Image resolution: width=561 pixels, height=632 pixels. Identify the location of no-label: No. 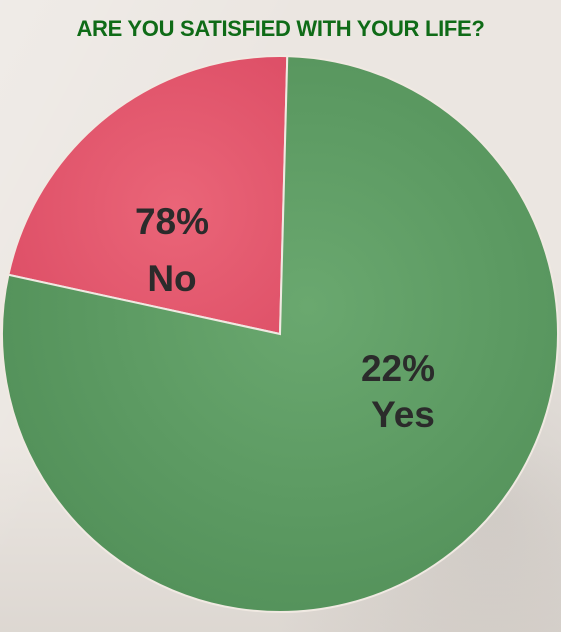
(171, 278).